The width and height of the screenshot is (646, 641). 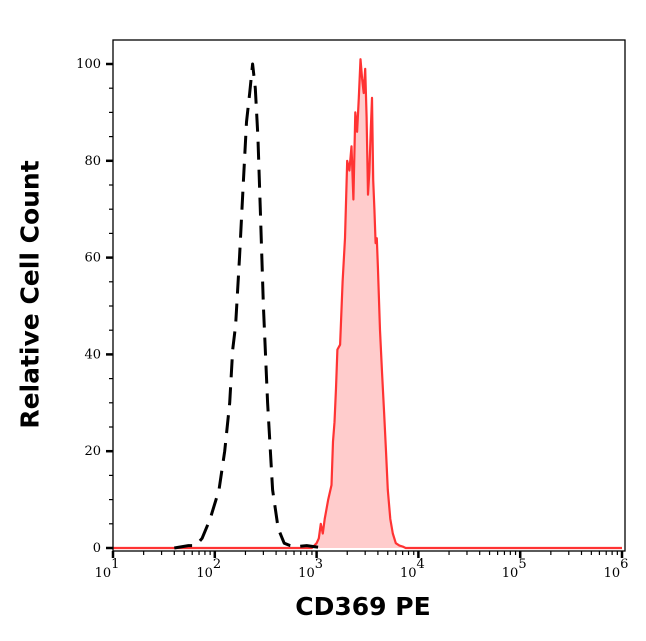 What do you see at coordinates (97, 548) in the screenshot?
I see `y-tick-label: 0` at bounding box center [97, 548].